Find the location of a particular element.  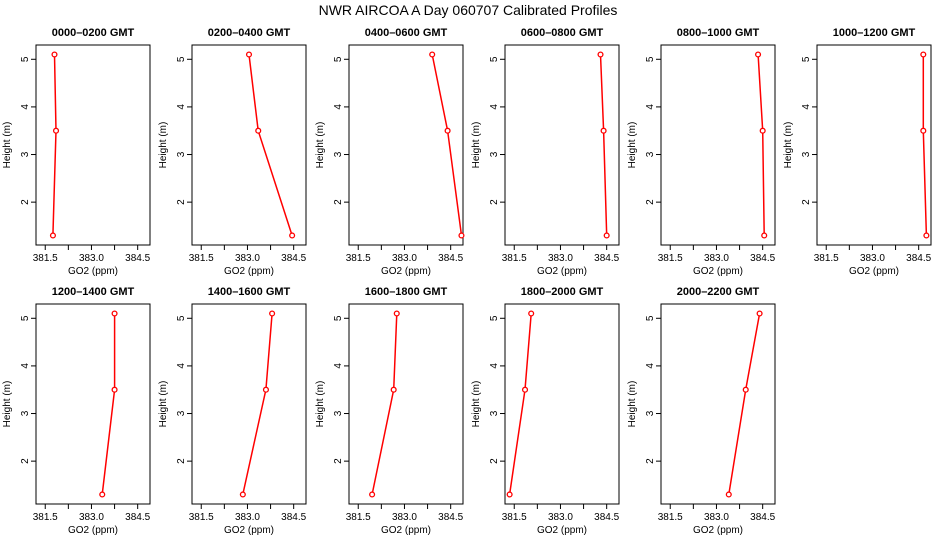

panel-title: 1600–1800 GMT is located at coordinates (406, 292).